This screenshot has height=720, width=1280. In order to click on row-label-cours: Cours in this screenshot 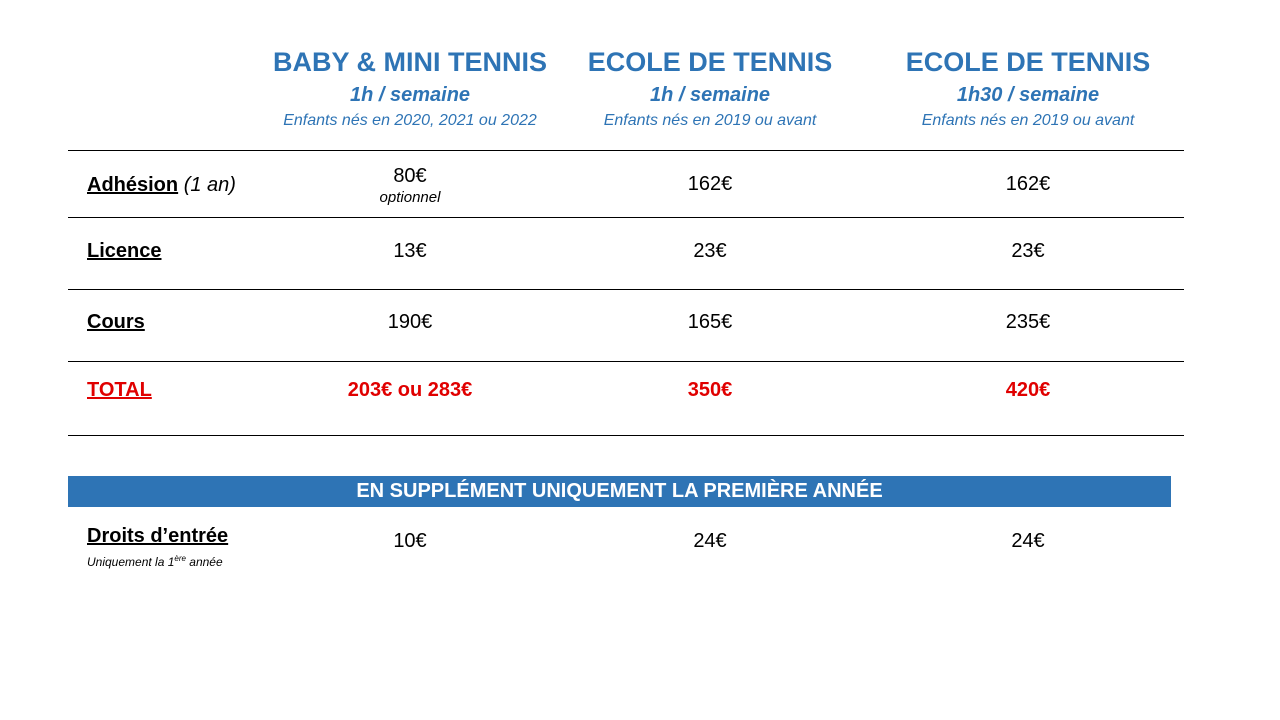, I will do `click(116, 322)`.